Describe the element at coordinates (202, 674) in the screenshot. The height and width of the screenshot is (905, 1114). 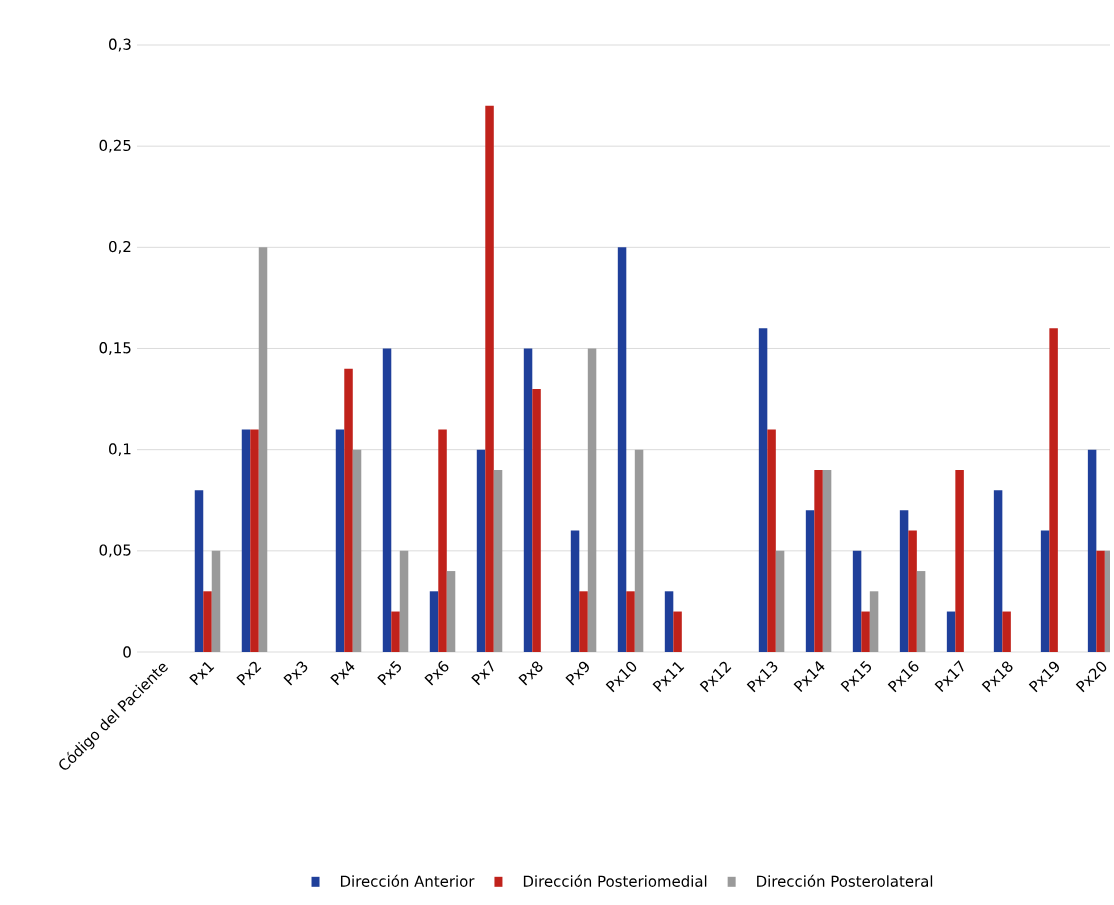
I see `x-tick-label: Px1` at that location.